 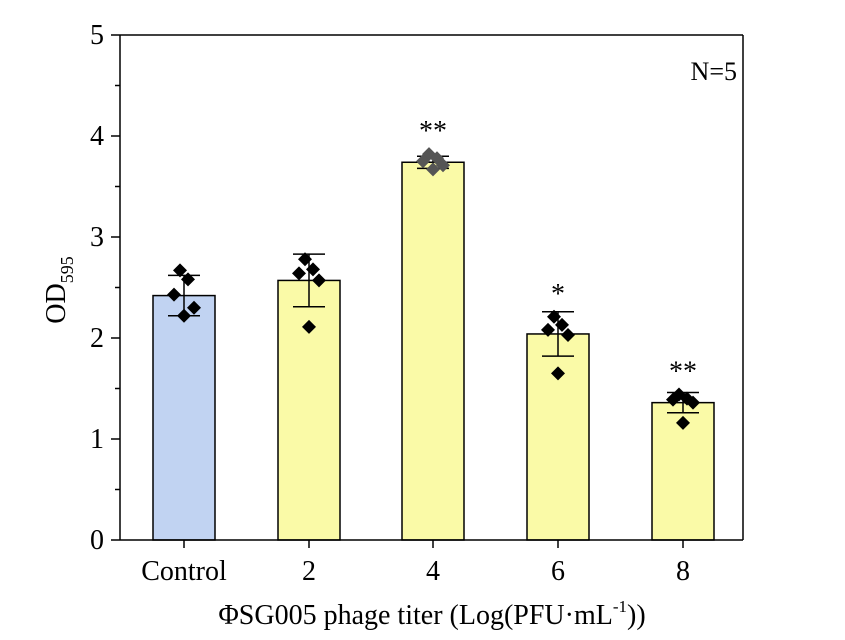 What do you see at coordinates (415, 615) in the screenshot?
I see `x-axis-label-main: ΦSG005 phage titer (Log(PFU·mL` at bounding box center [415, 615].